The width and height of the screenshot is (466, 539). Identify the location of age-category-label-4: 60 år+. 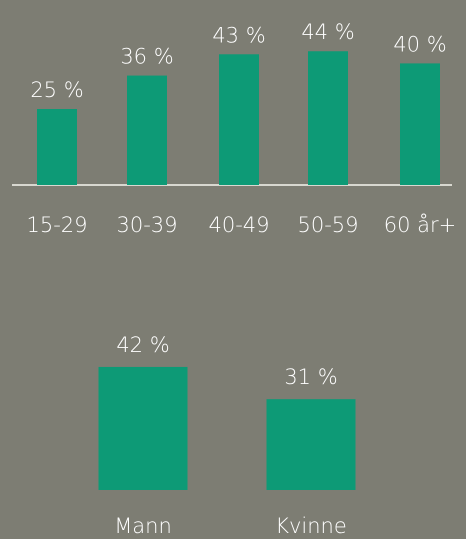
(420, 225).